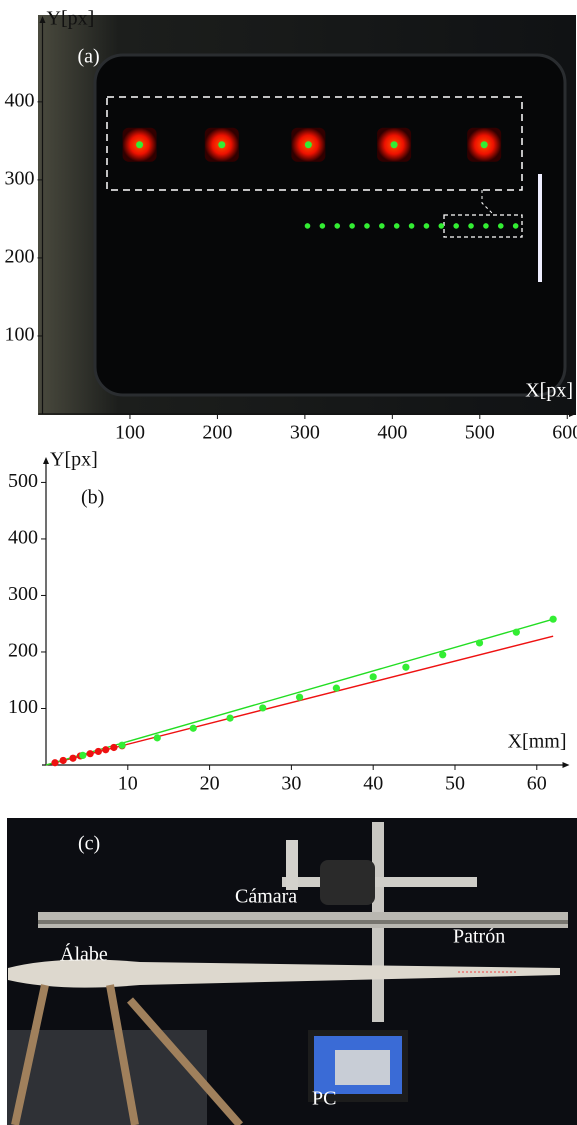 This screenshot has height=1125, width=577. What do you see at coordinates (392, 433) in the screenshot?
I see `x-tick-label: 400` at bounding box center [392, 433].